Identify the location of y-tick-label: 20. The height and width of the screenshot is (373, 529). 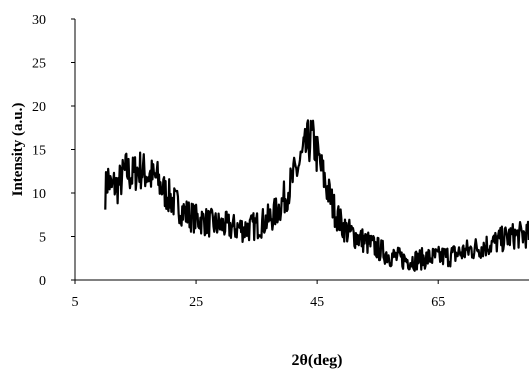
(39, 107).